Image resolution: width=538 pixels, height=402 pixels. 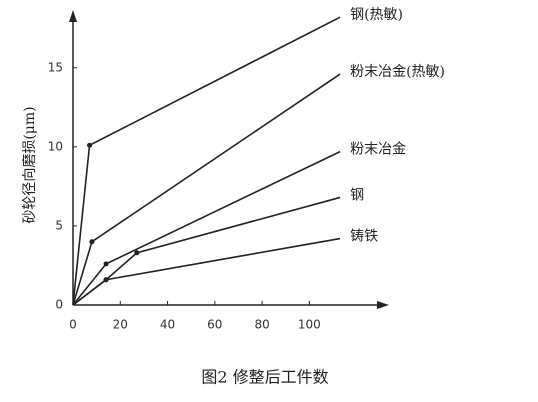 What do you see at coordinates (357, 195) in the screenshot?
I see `series-label: 钢` at bounding box center [357, 195].